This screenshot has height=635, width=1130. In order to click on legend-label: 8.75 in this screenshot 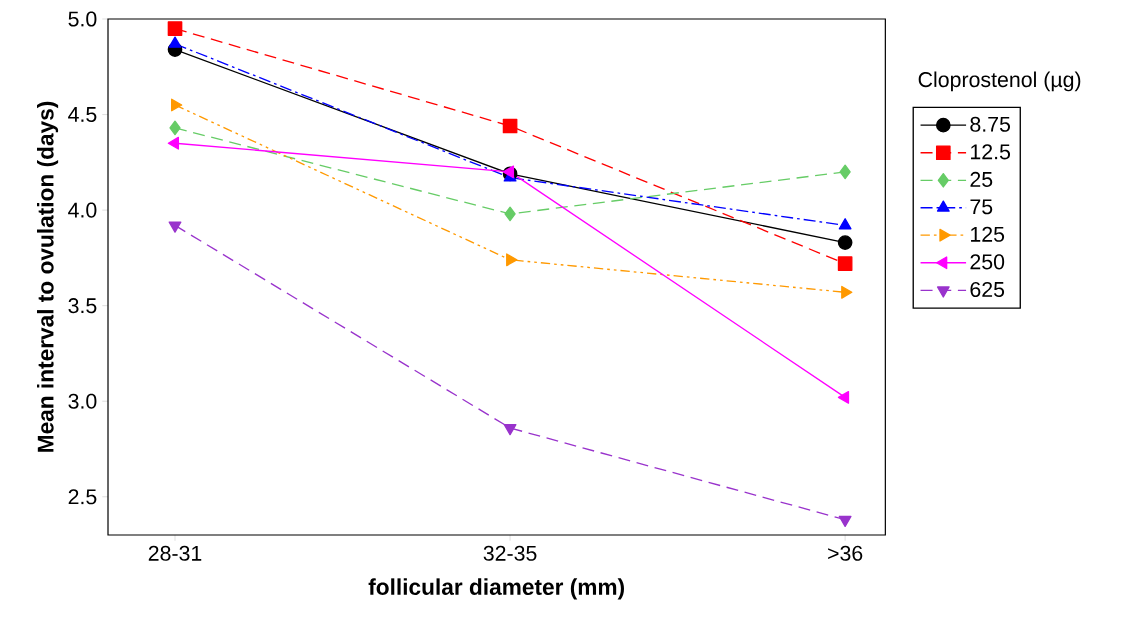, I will do `click(990, 124)`.